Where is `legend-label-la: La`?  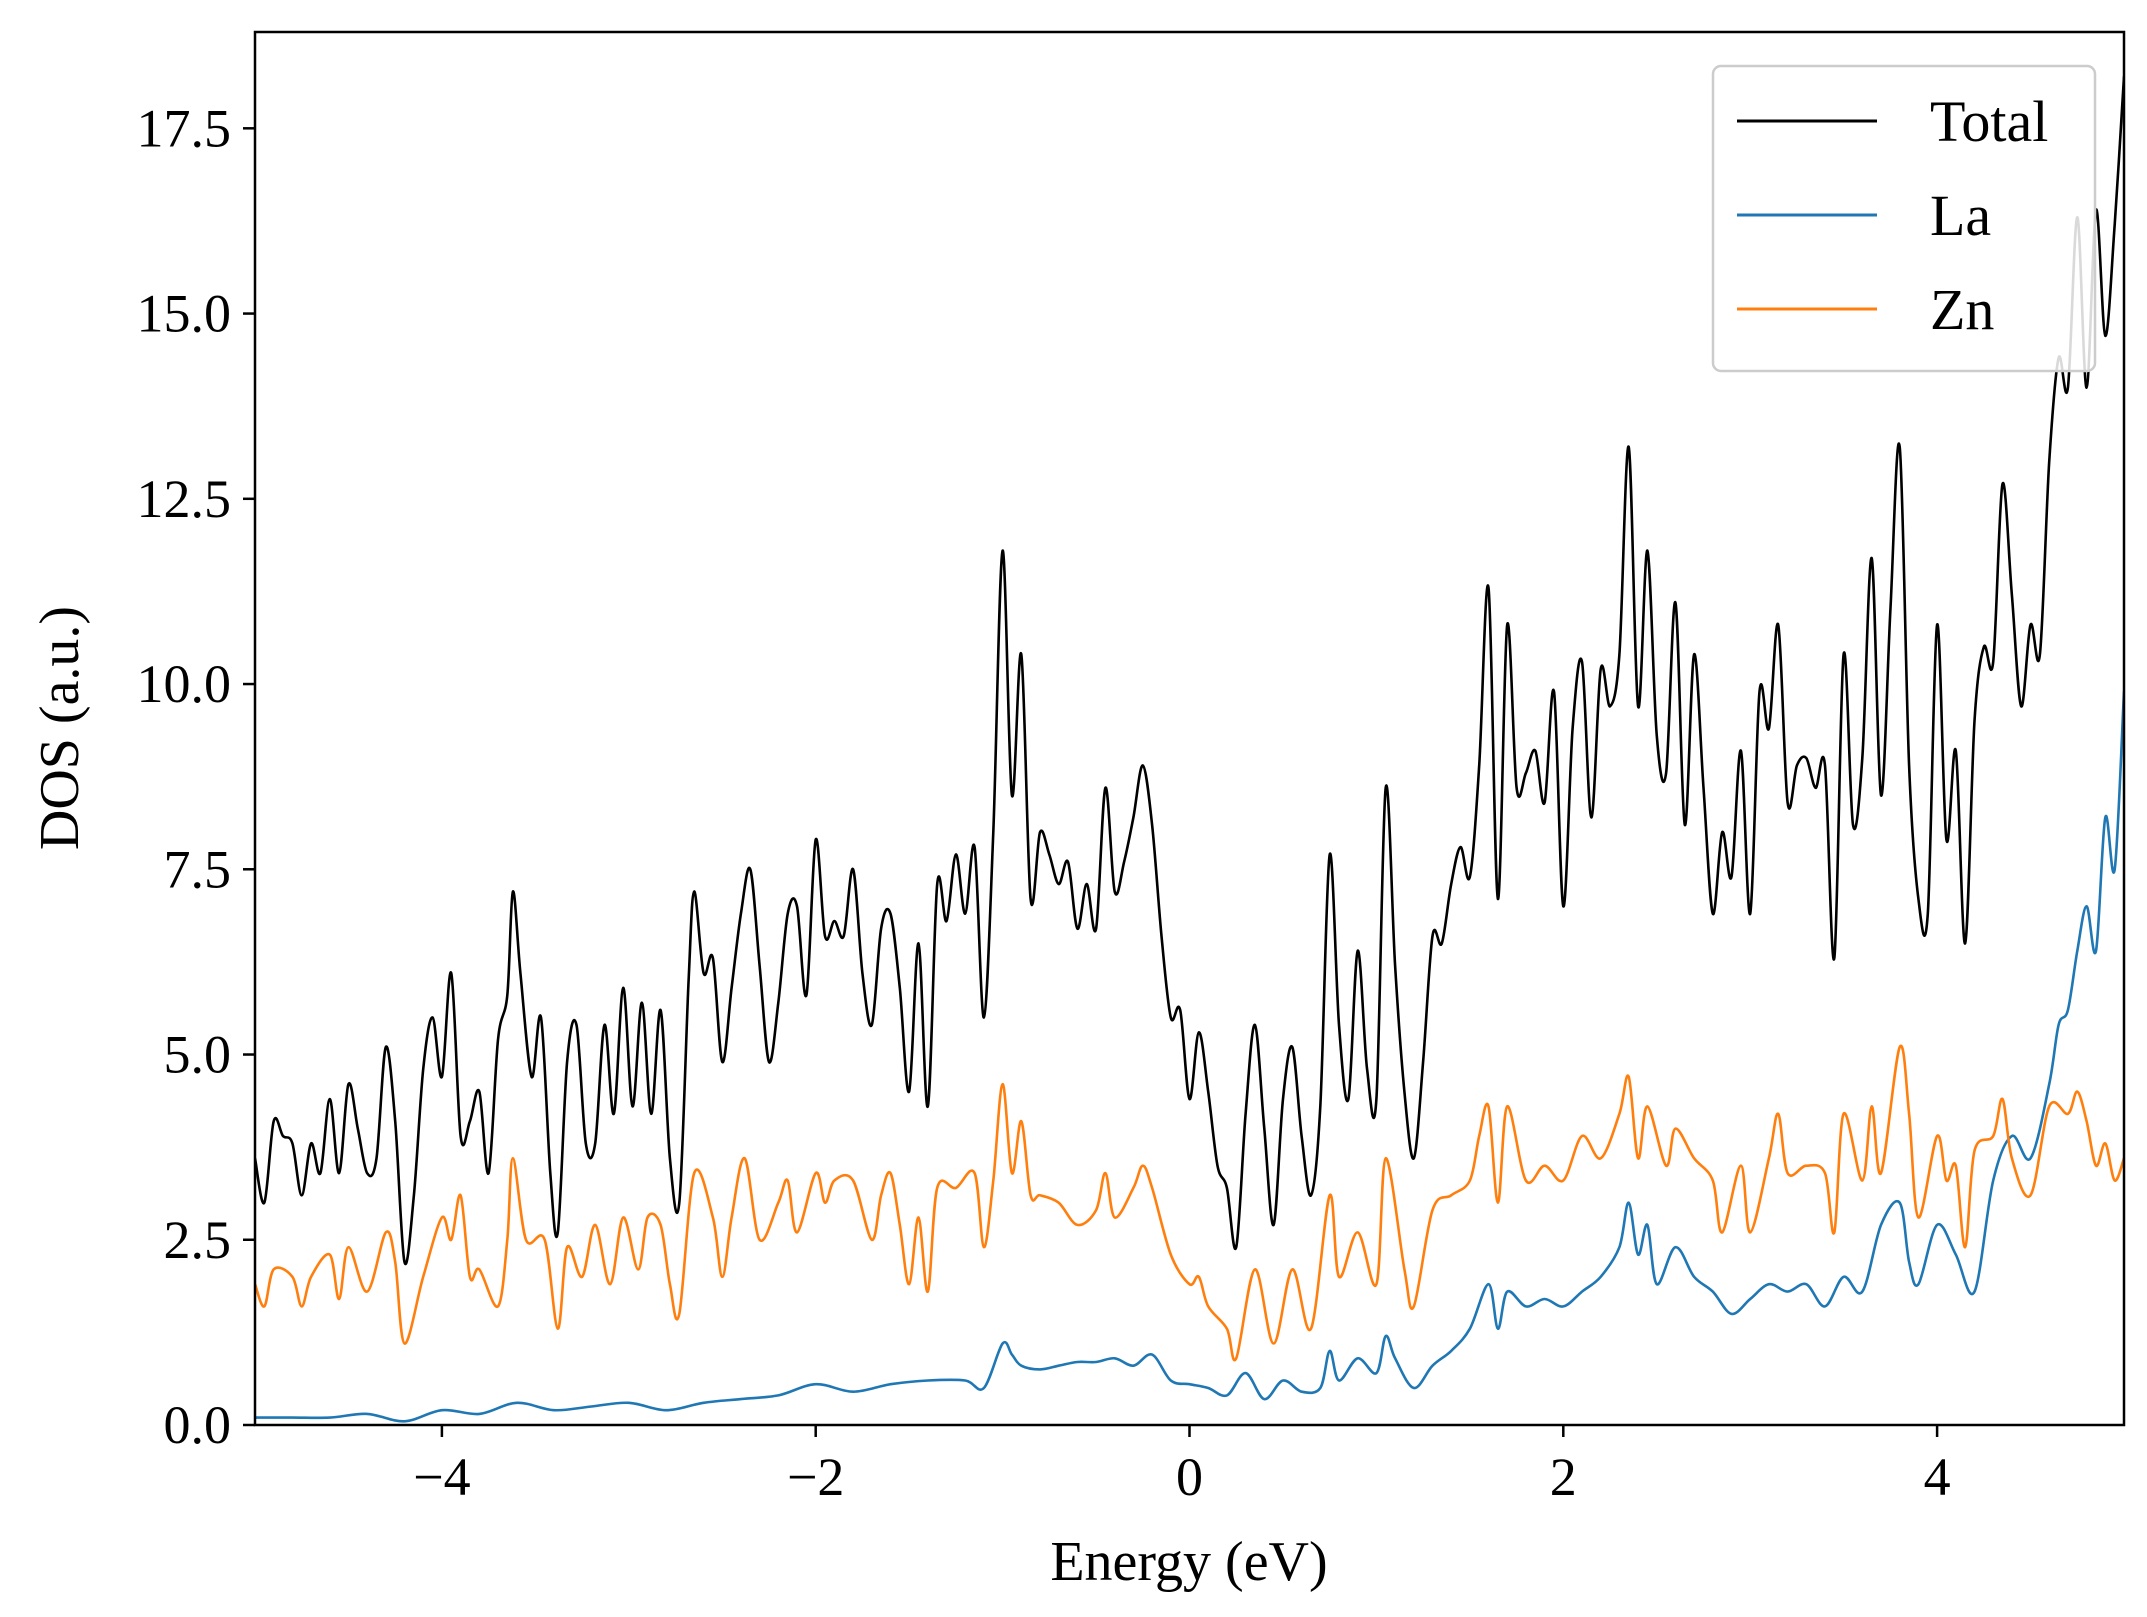 legend-label-la: La is located at coordinates (1960, 215).